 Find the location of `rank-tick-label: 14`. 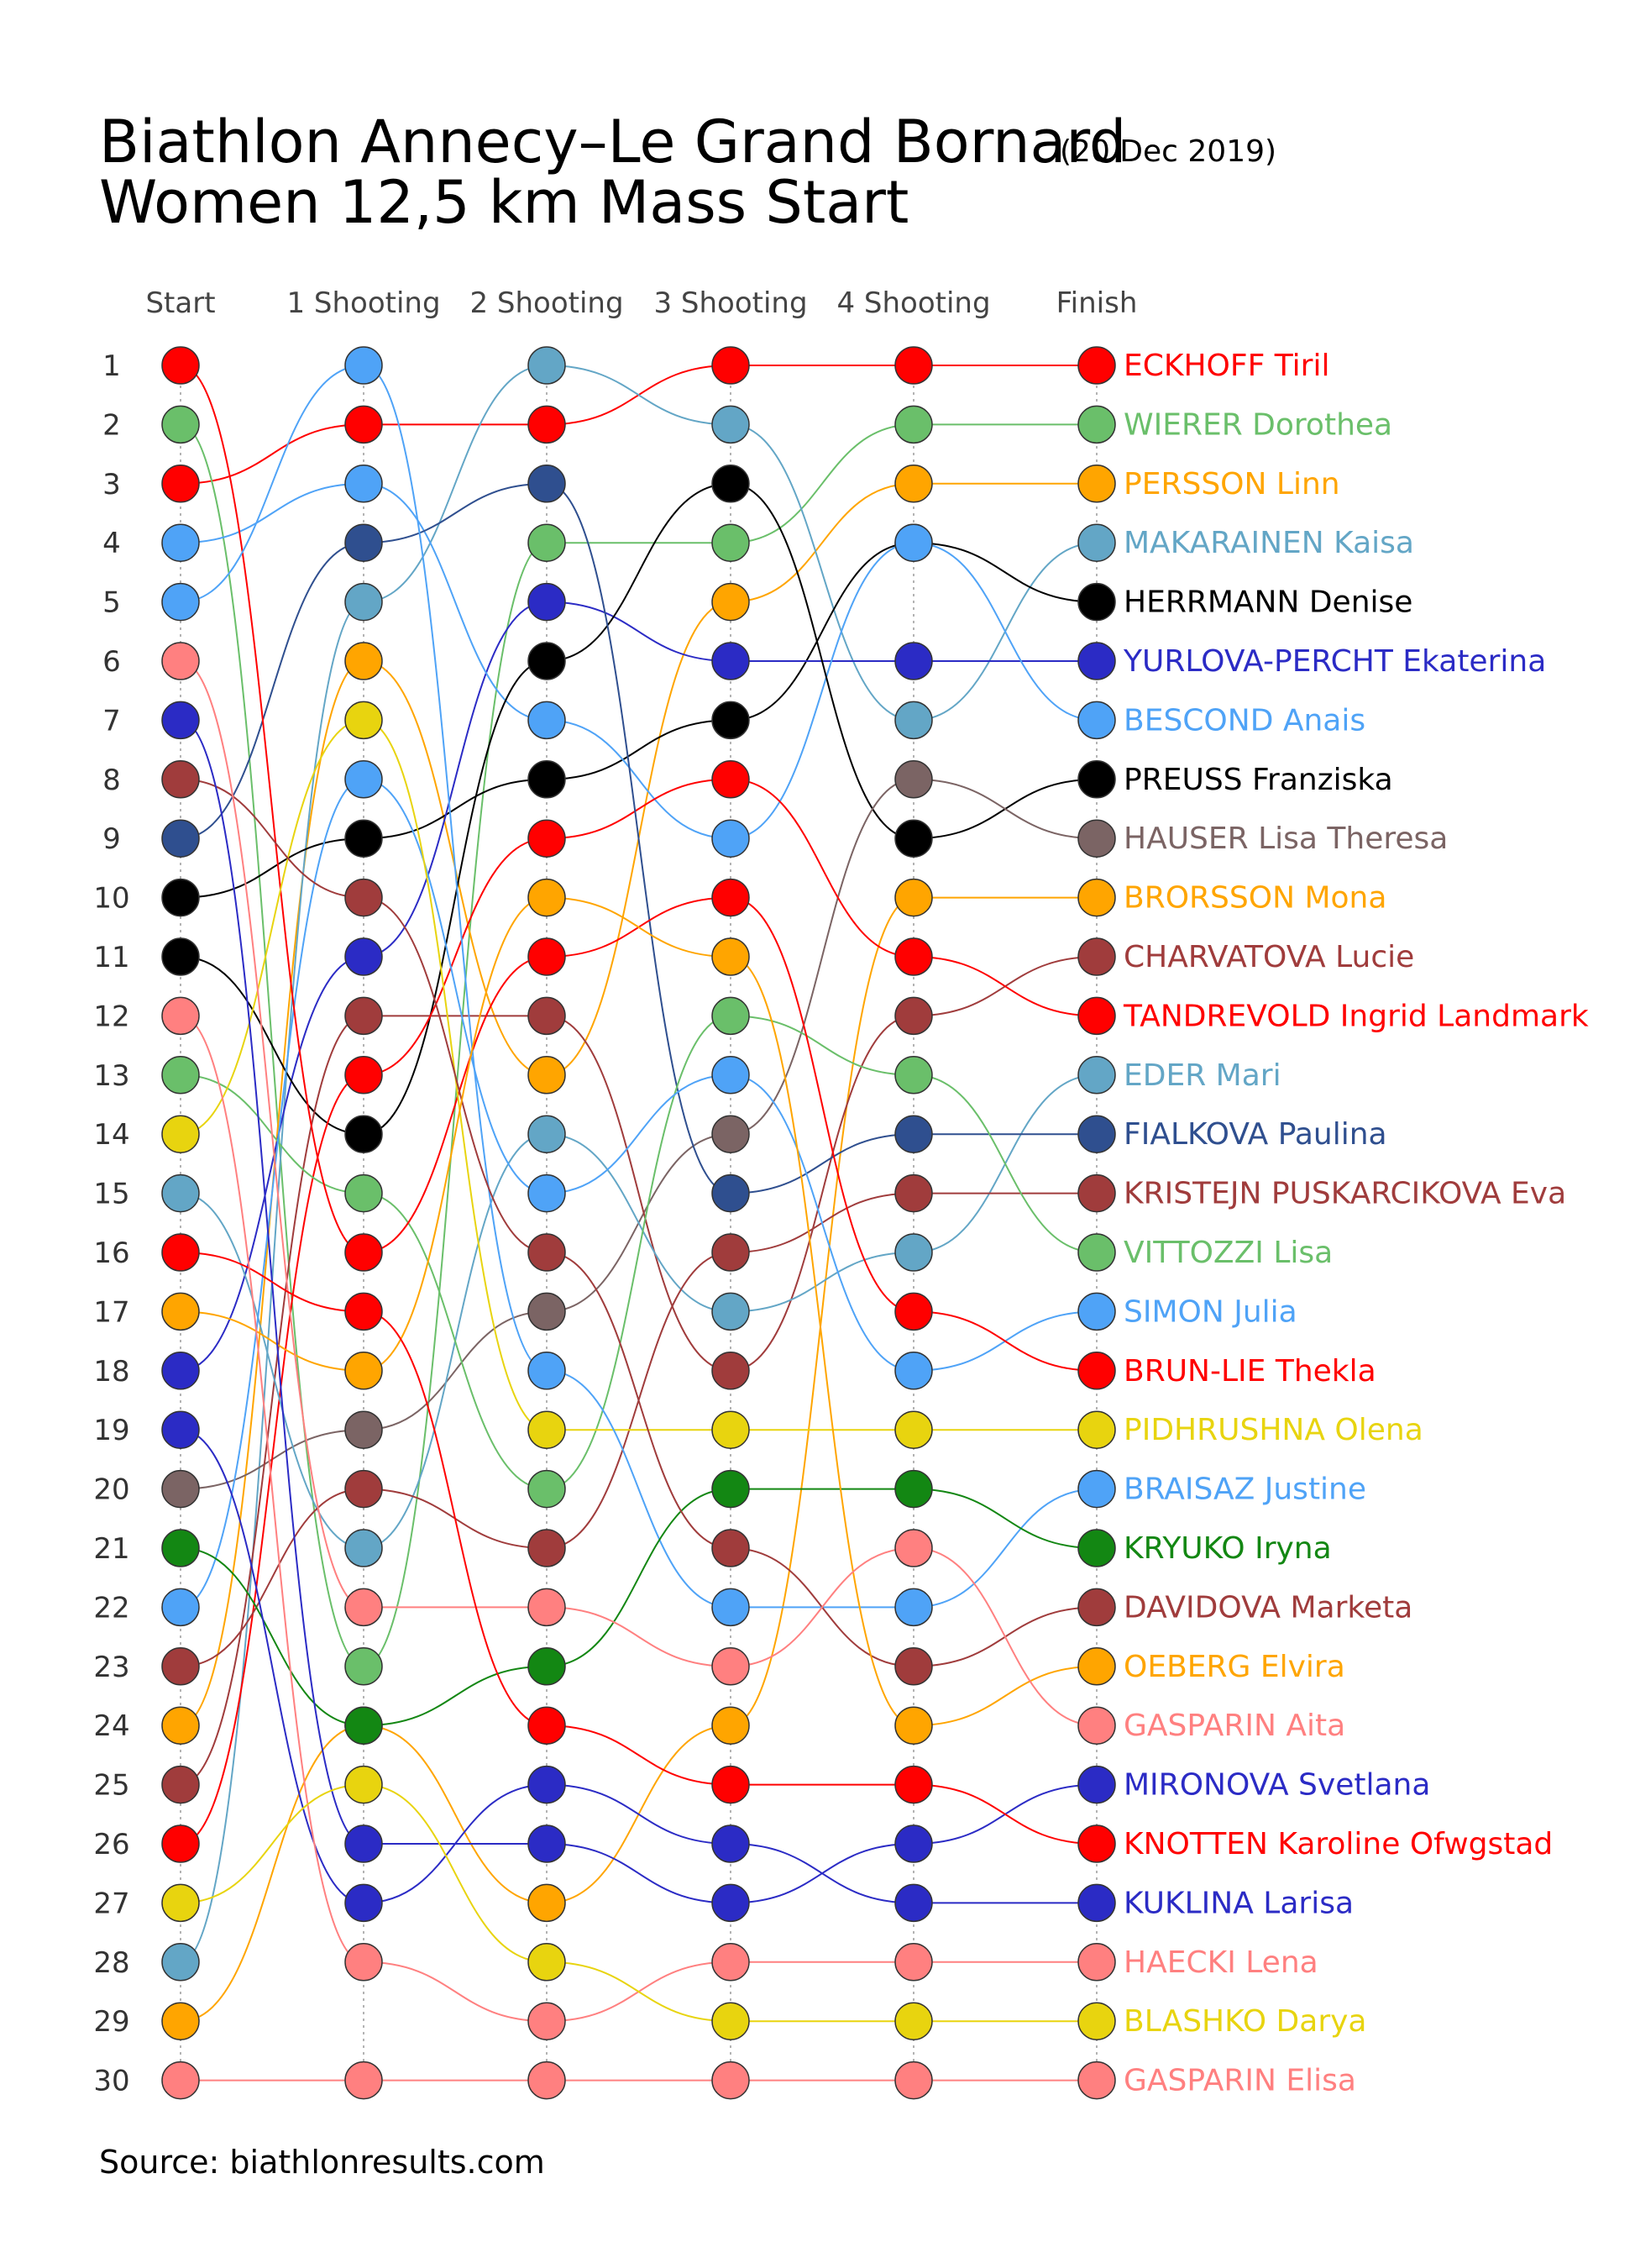

rank-tick-label: 14 is located at coordinates (111, 1135).